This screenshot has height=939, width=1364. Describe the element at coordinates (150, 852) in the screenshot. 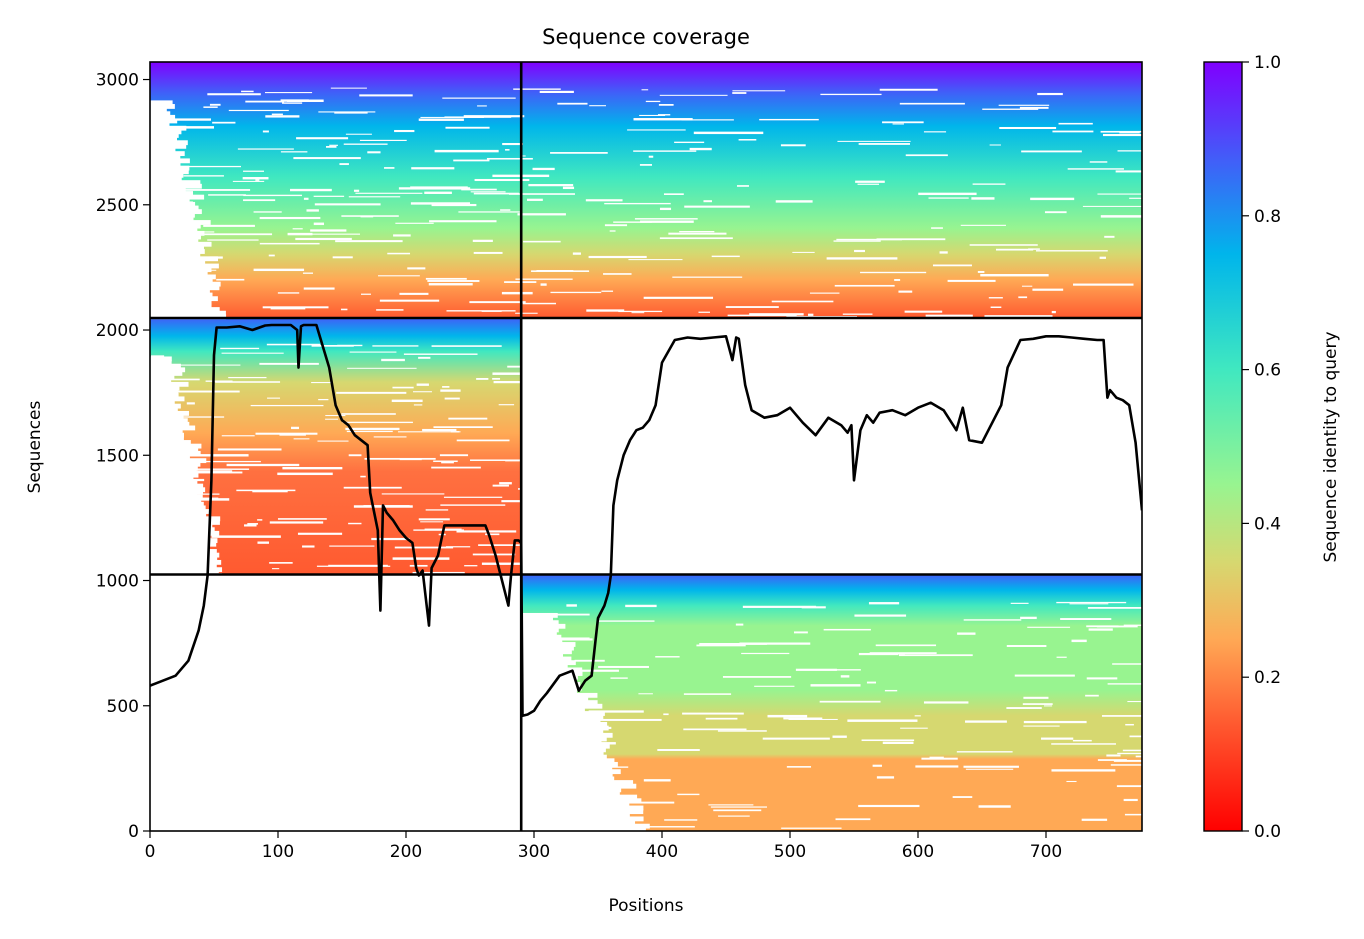

I see `x-tick-label: 0` at that location.